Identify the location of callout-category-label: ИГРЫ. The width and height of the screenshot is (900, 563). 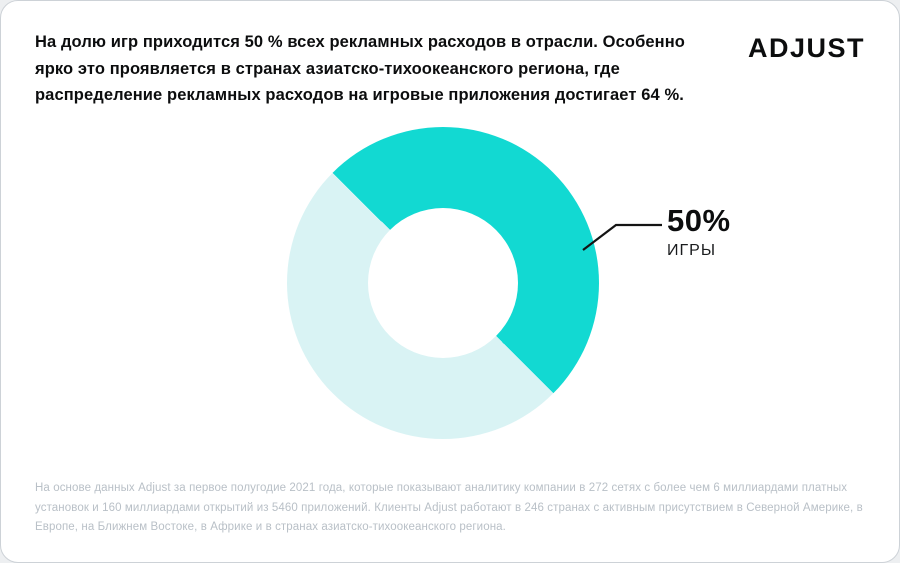
(691, 251).